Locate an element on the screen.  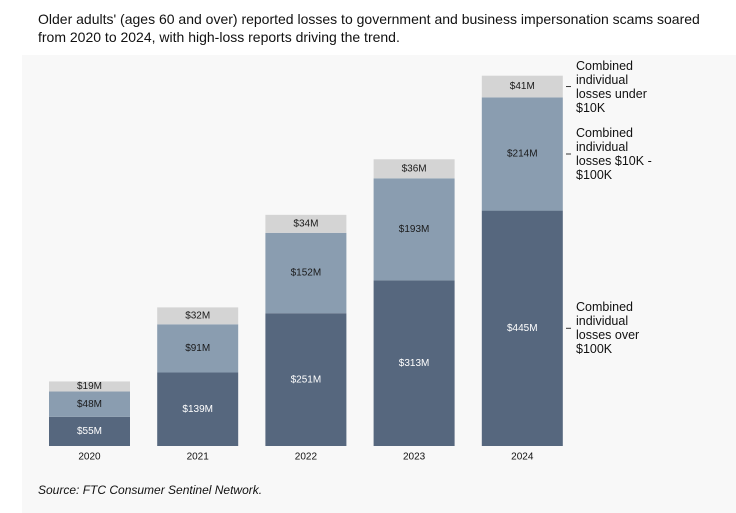
value-label: $55M is located at coordinates (89, 431).